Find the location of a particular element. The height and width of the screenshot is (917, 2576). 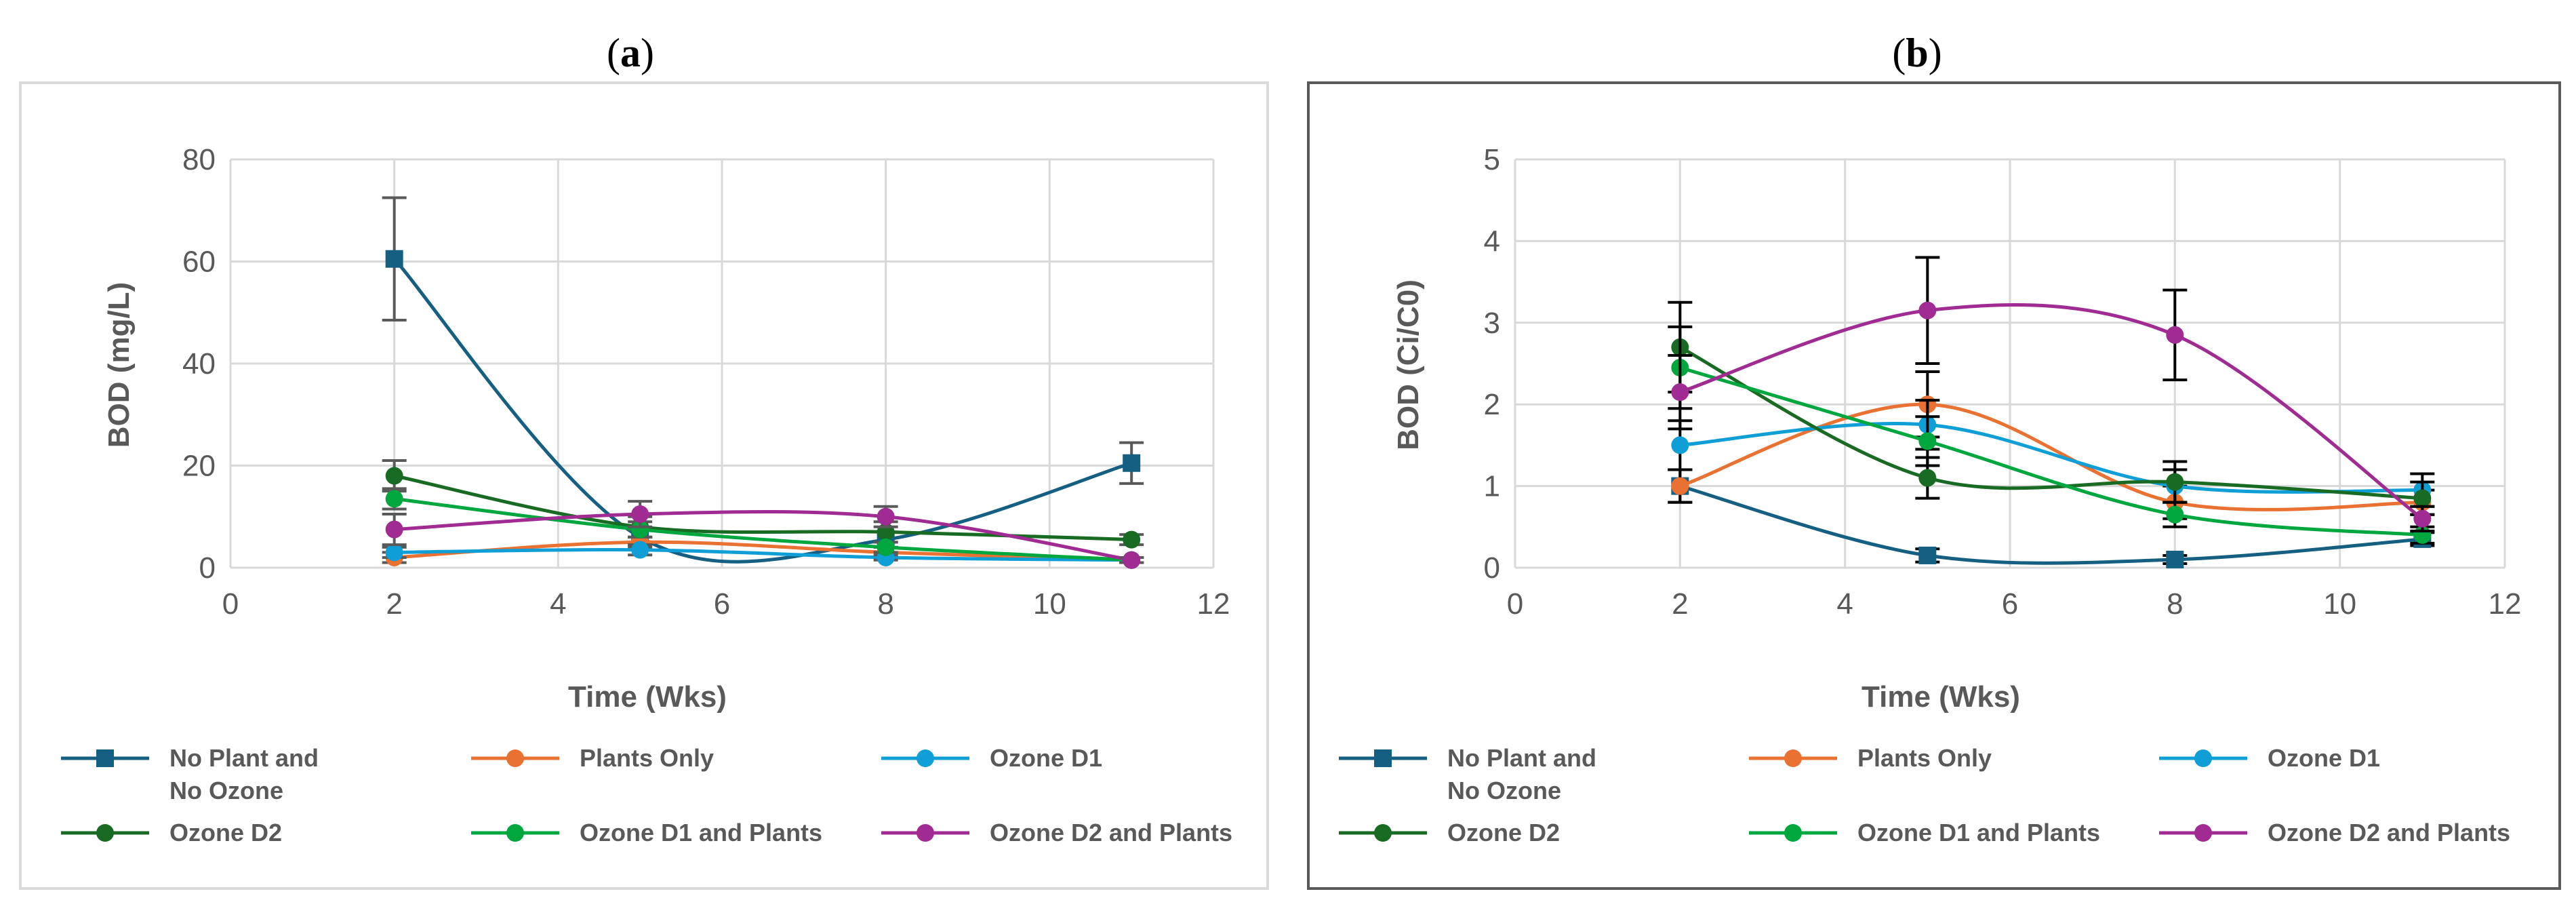

panel-b-legend-item-ozone-d1: Ozone D1 is located at coordinates (2269, 758).